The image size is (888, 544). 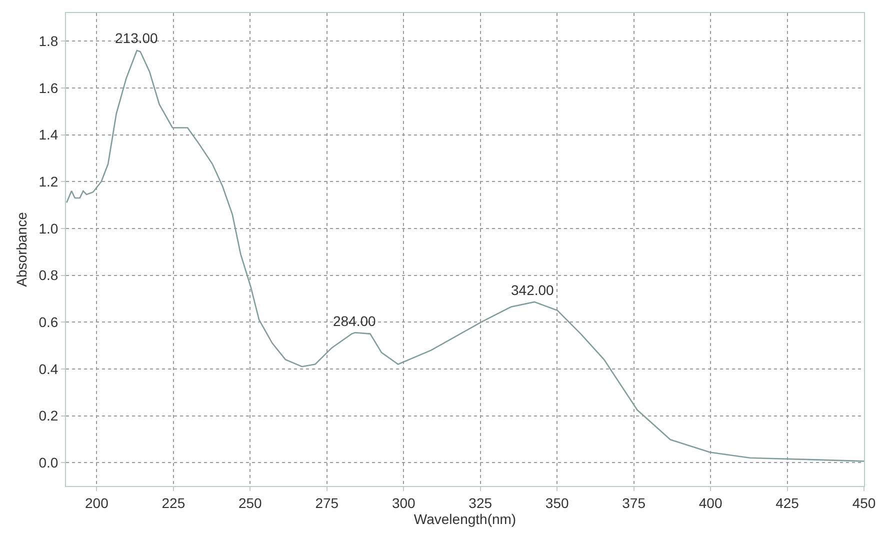 I want to click on x-tick-label: 450, so click(x=864, y=502).